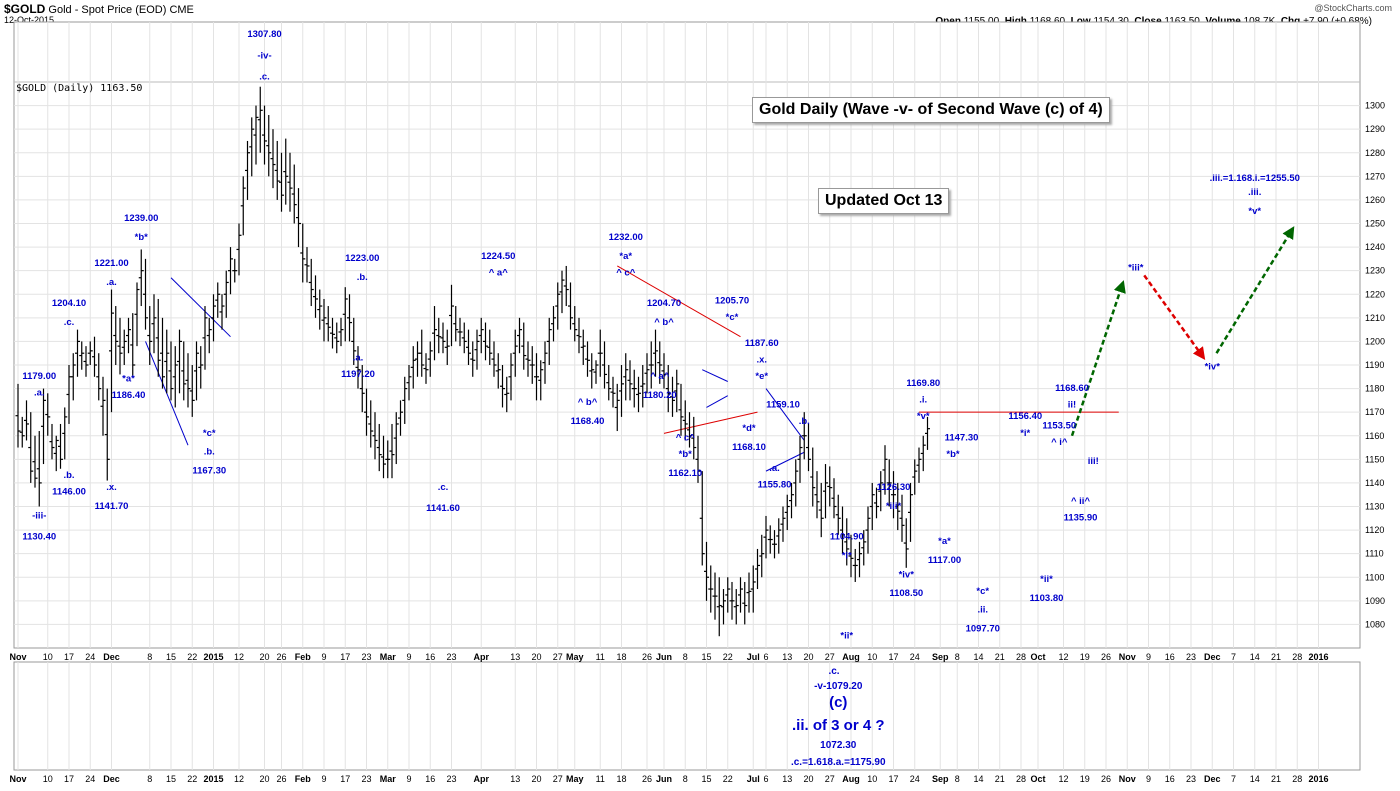 The width and height of the screenshot is (1400, 791). What do you see at coordinates (957, 779) in the screenshot?
I see `x-tick-label-lower: 8` at bounding box center [957, 779].